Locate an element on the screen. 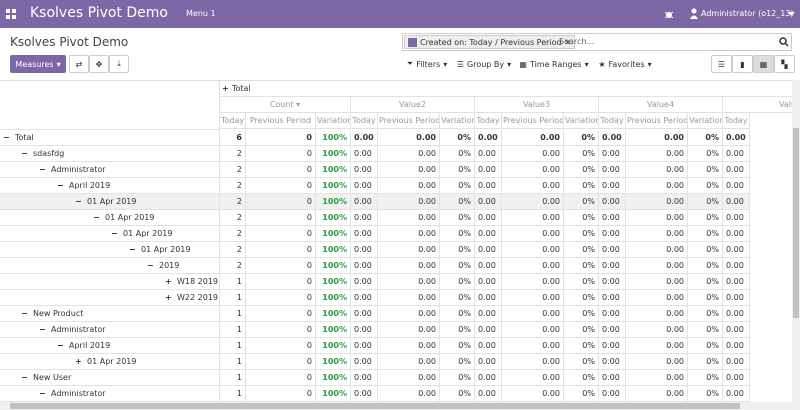 Image resolution: width=800 pixels, height=410 pixels. facet-icon is located at coordinates (412, 42).